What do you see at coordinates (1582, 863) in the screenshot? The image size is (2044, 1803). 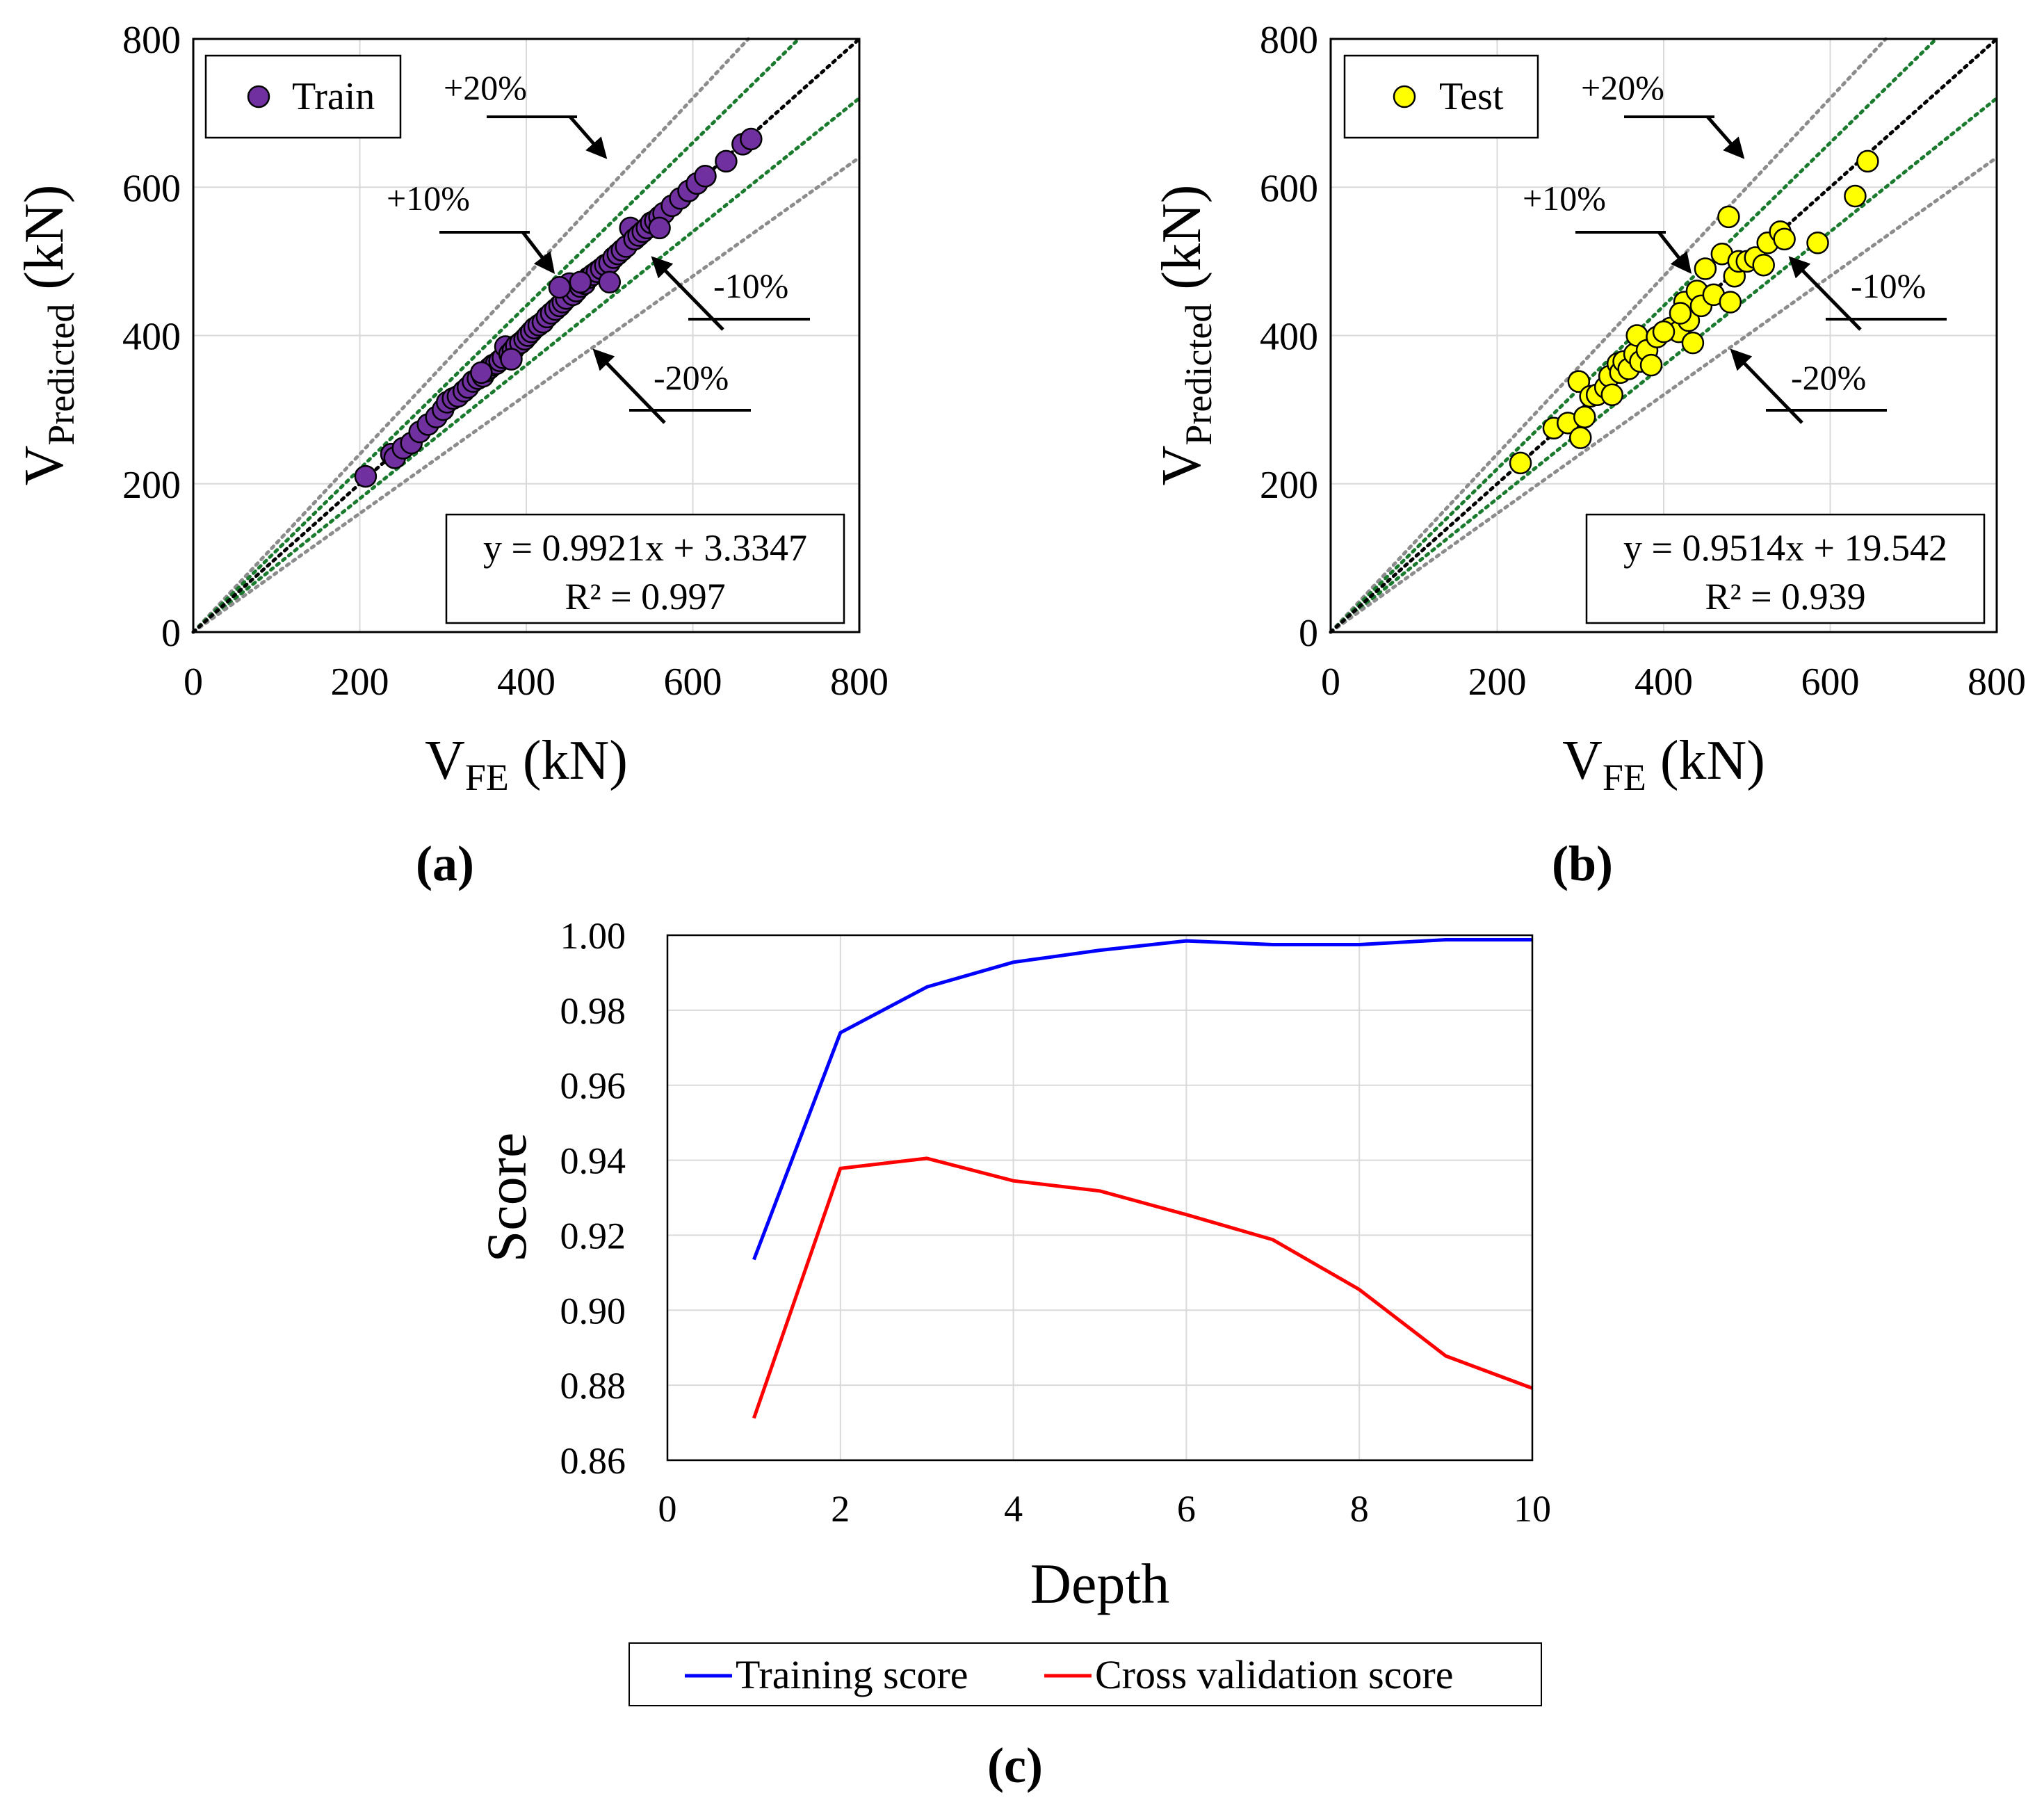 I see `panel-b-label-text: (b)` at bounding box center [1582, 863].